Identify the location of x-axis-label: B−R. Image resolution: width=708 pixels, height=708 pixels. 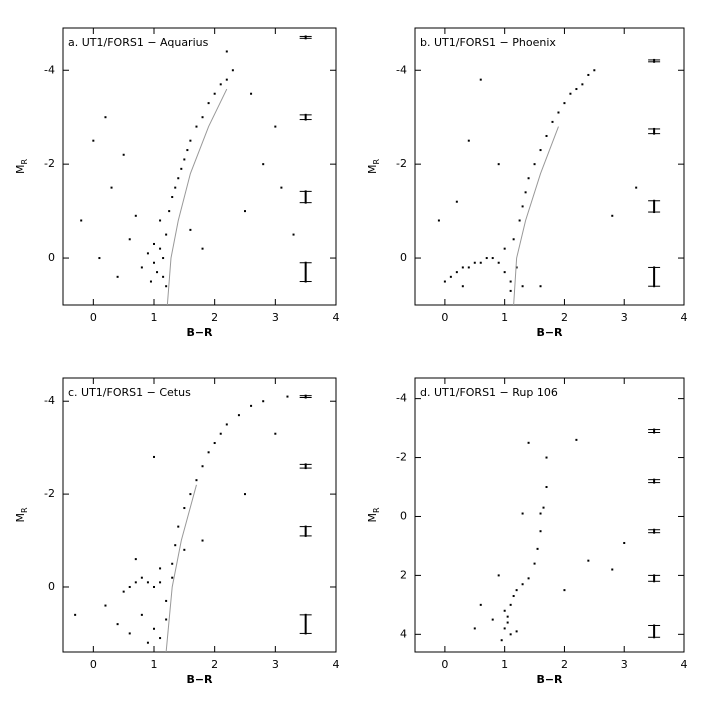
(549, 679).